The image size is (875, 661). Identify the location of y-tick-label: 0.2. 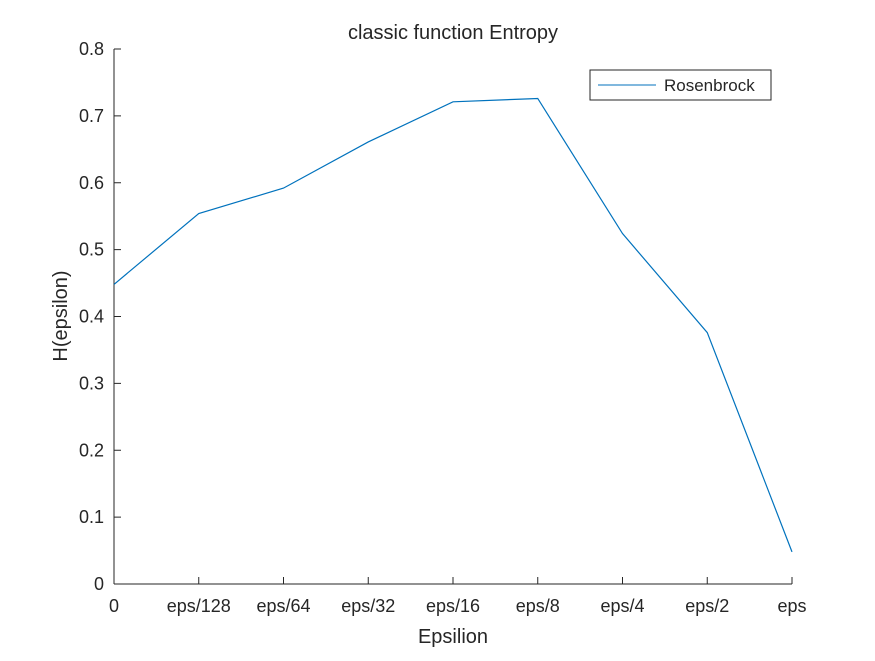
(91, 450).